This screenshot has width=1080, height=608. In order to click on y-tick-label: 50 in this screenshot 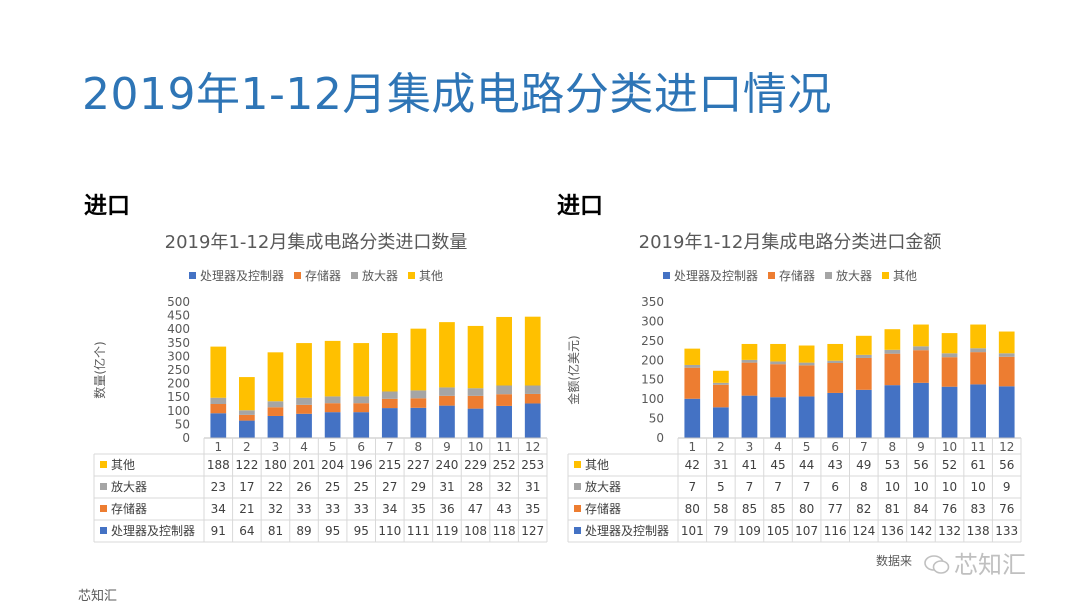, I will do `click(656, 419)`.